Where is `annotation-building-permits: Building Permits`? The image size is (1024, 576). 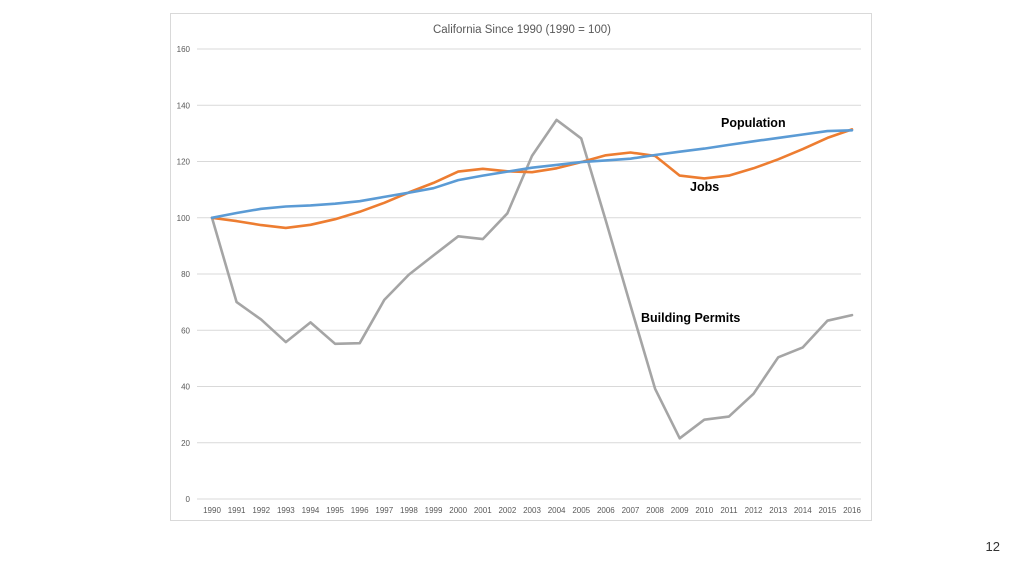
annotation-building-permits: Building Permits is located at coordinates (690, 318).